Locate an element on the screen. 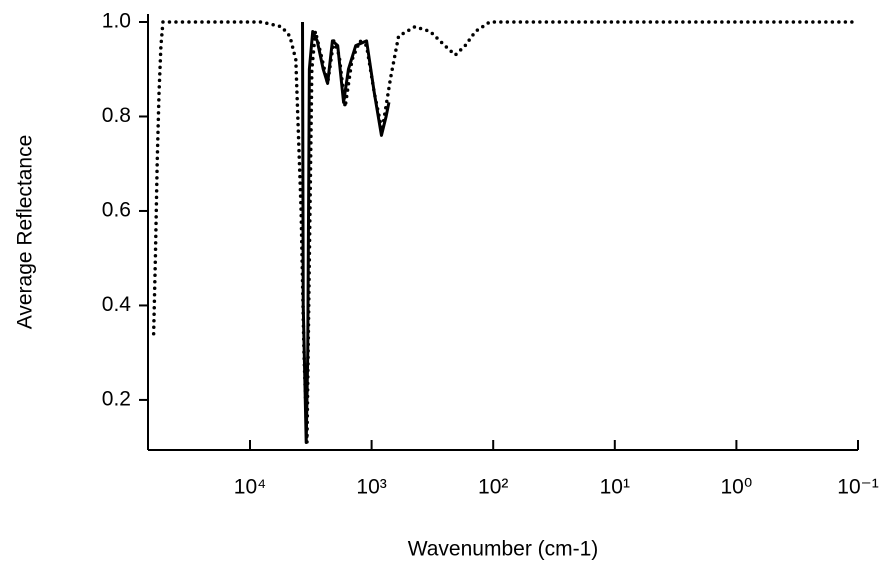 The width and height of the screenshot is (879, 565). y-tick-label: 0.2 is located at coordinates (116, 398).